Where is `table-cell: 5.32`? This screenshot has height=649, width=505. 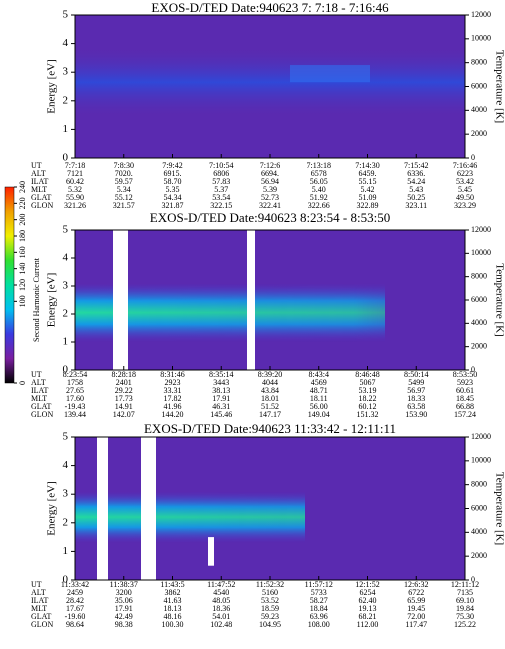
table-cell: 5.32 is located at coordinates (75, 189).